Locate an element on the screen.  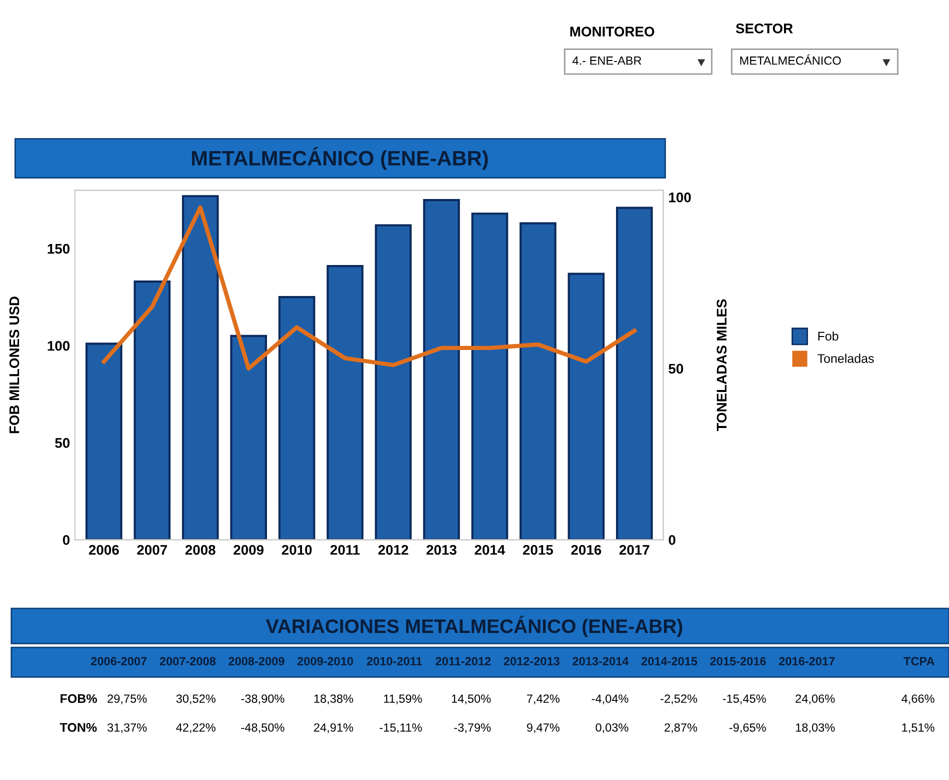
text: 9,47% is located at coordinates (543, 728).